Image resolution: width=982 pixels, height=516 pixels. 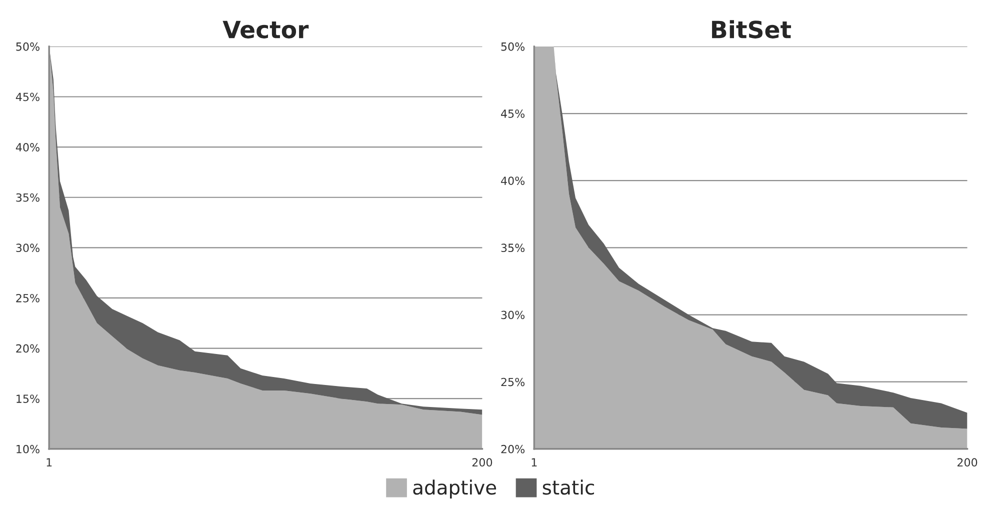 I want to click on chart-title: Vector, so click(x=265, y=29).